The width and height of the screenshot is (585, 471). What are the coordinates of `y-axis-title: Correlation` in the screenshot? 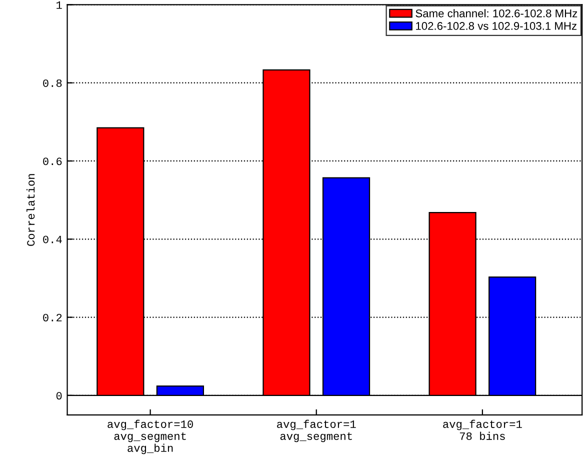 It's located at (30, 210).